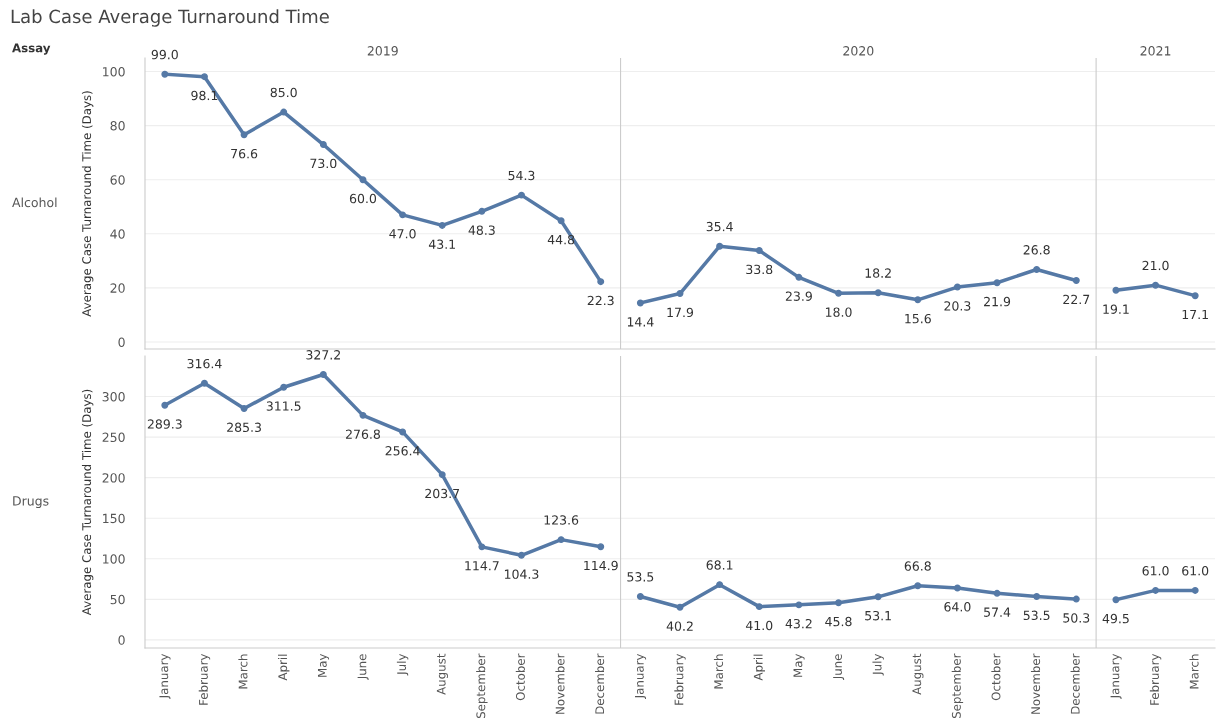  Describe the element at coordinates (117, 180) in the screenshot. I see `y-tick-label: 60` at that location.